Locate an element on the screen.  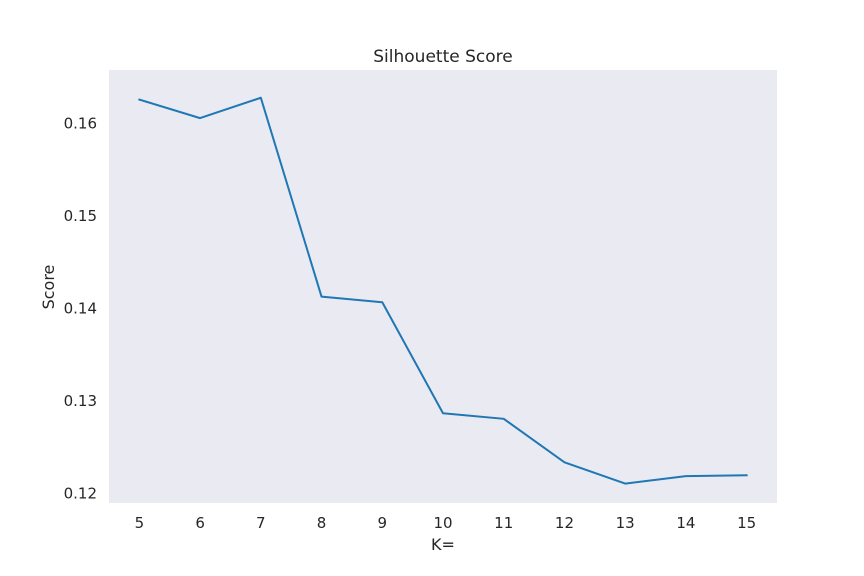
chart-title: Silhouette Score is located at coordinates (442, 57).